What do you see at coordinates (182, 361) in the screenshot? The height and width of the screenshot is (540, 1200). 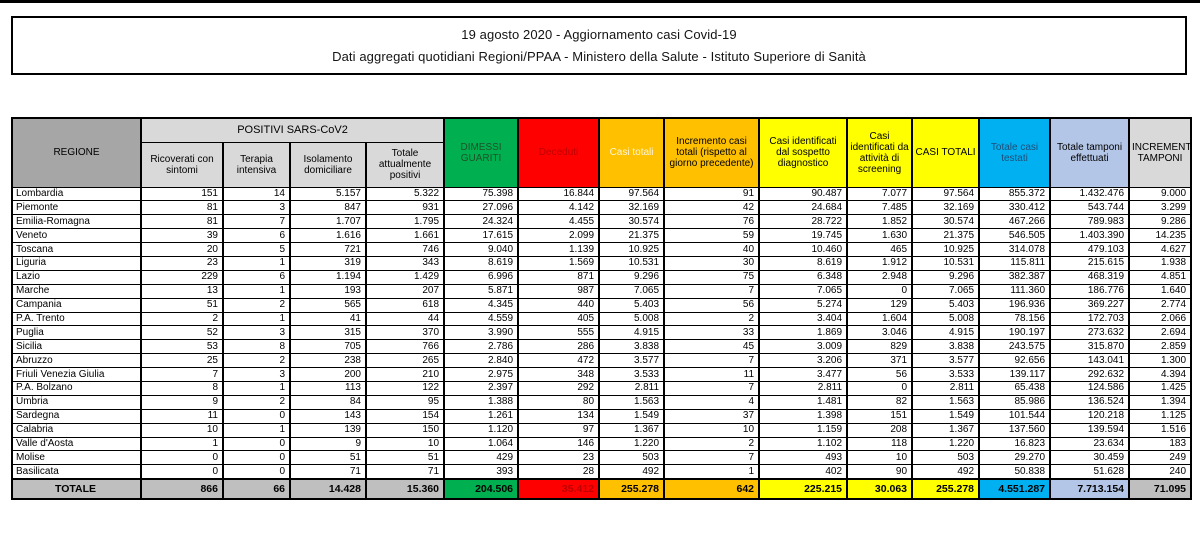 I see `value-cell: 25` at bounding box center [182, 361].